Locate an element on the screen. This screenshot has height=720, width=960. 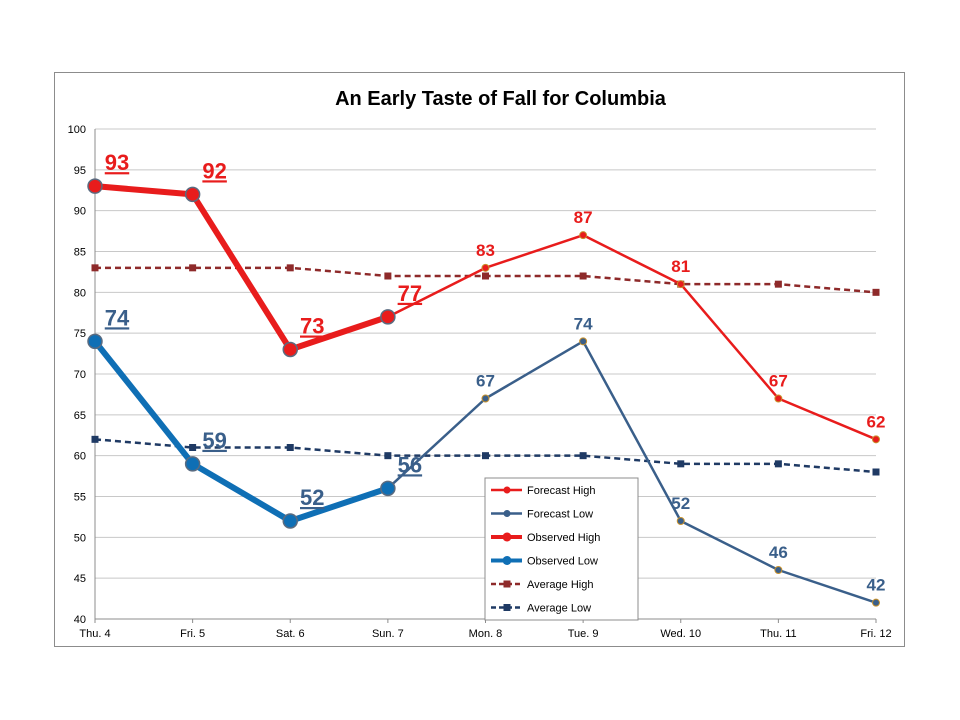
legend-item-forecast-high: Forecast High is located at coordinates (543, 491).